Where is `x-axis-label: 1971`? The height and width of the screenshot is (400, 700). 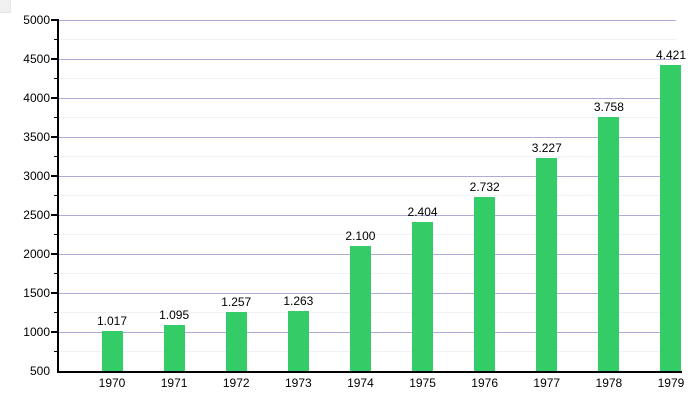 x-axis-label: 1971 is located at coordinates (174, 382).